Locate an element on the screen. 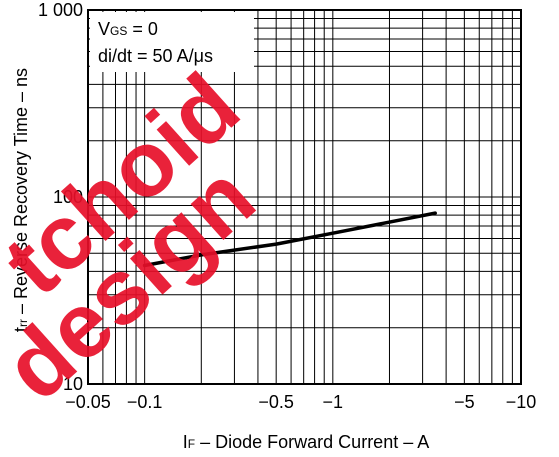 This screenshot has width=559, height=457. y-tick-label: 1 000 is located at coordinates (60, 10).